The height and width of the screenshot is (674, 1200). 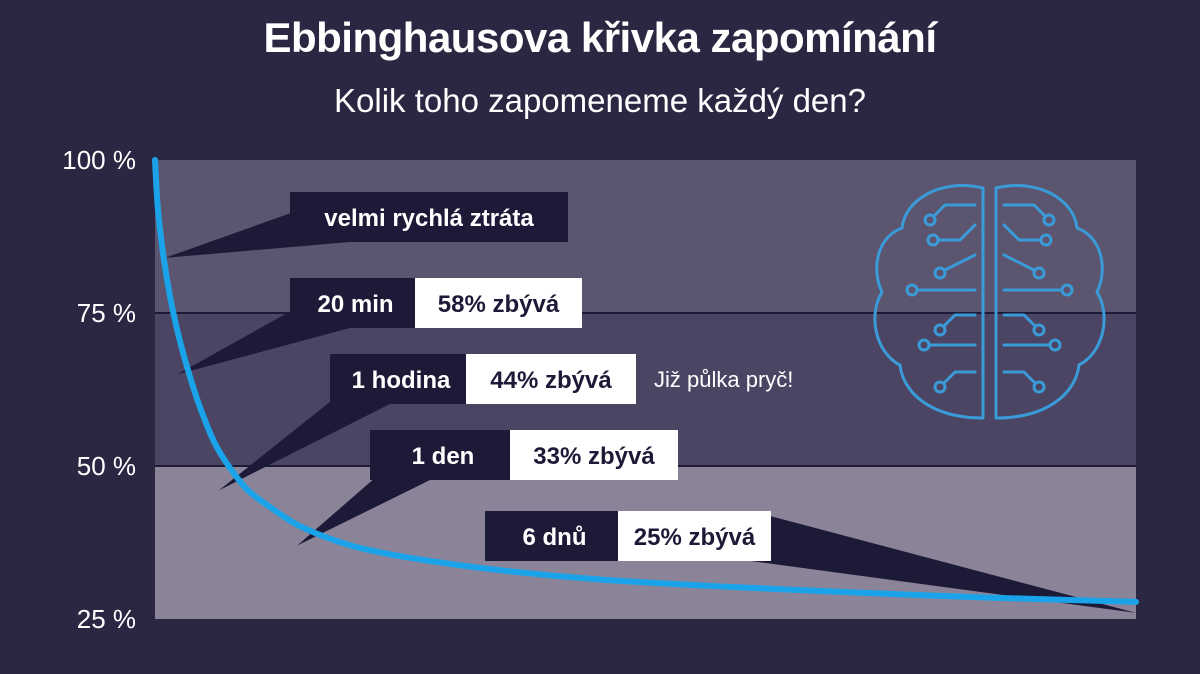 I want to click on y-tick-label: 50 %, so click(x=106, y=466).